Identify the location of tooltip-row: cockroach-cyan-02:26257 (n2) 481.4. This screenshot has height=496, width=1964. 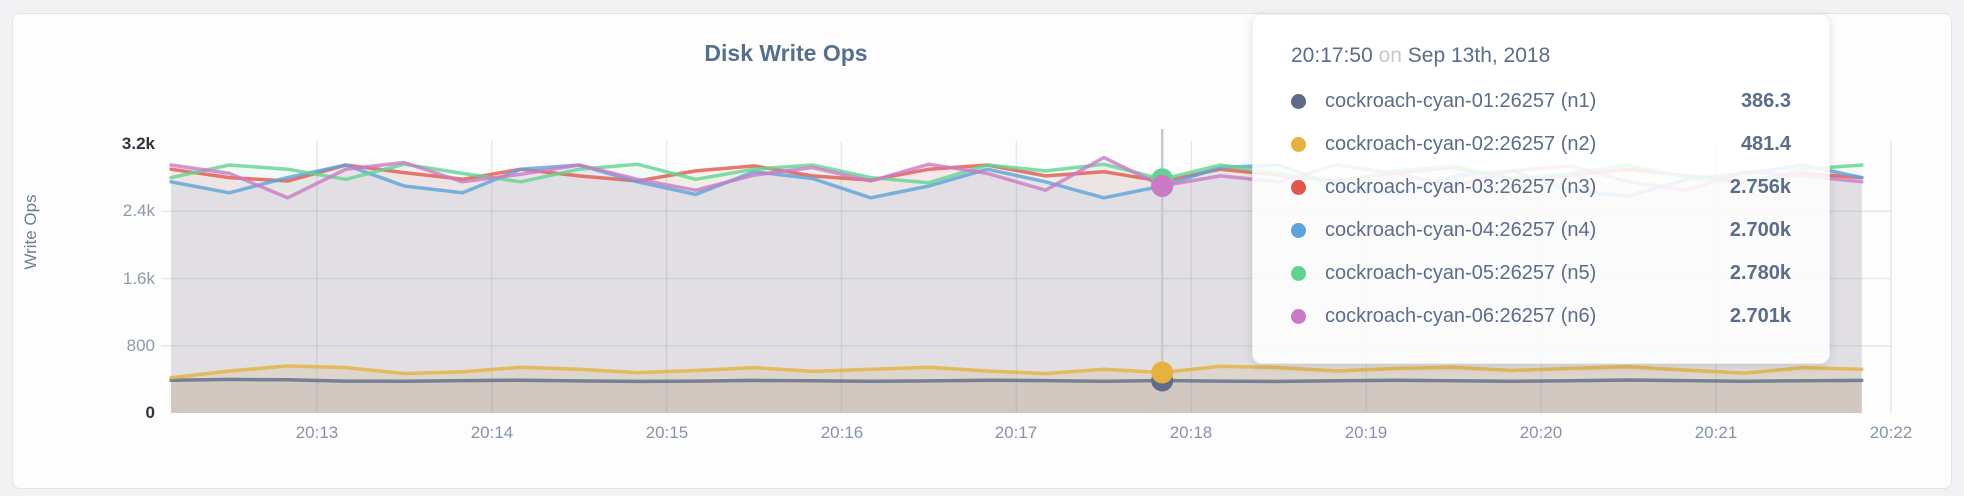
(1541, 144).